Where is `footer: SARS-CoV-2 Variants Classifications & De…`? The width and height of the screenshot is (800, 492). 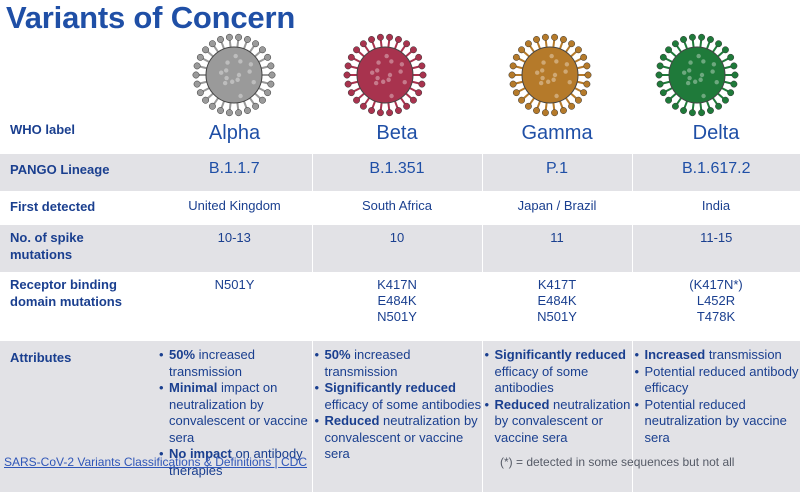 footer: SARS-CoV-2 Variants Classifications & De… is located at coordinates (402, 463).